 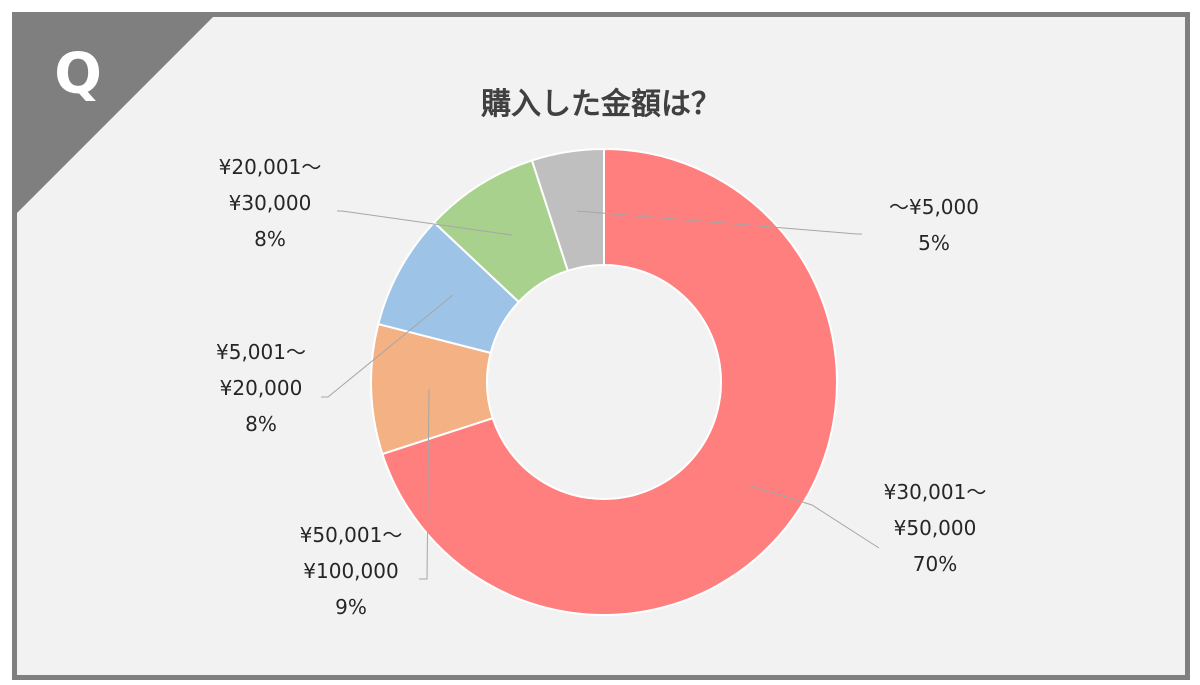 What do you see at coordinates (350, 571) in the screenshot?
I see `slice-category-label: ¥100,000` at bounding box center [350, 571].